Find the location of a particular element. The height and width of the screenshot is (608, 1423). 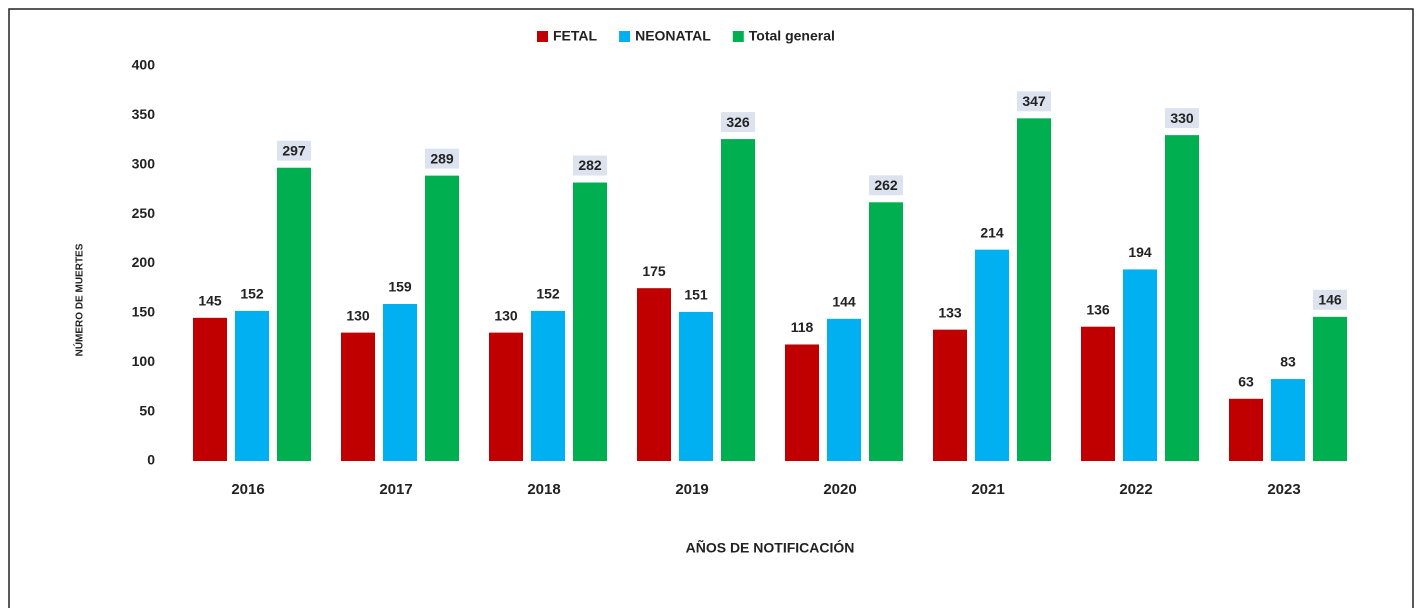

x-axis-title: AÑOS DE NOTIFICACIÓN is located at coordinates (770, 547).